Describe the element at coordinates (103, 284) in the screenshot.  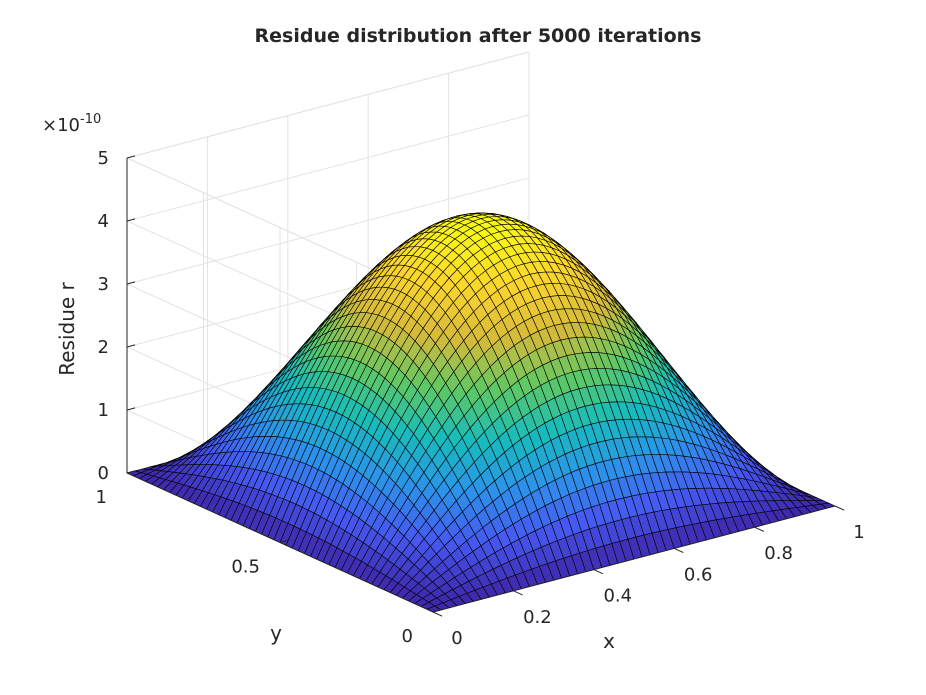
I see `z-tick-label: 3` at that location.